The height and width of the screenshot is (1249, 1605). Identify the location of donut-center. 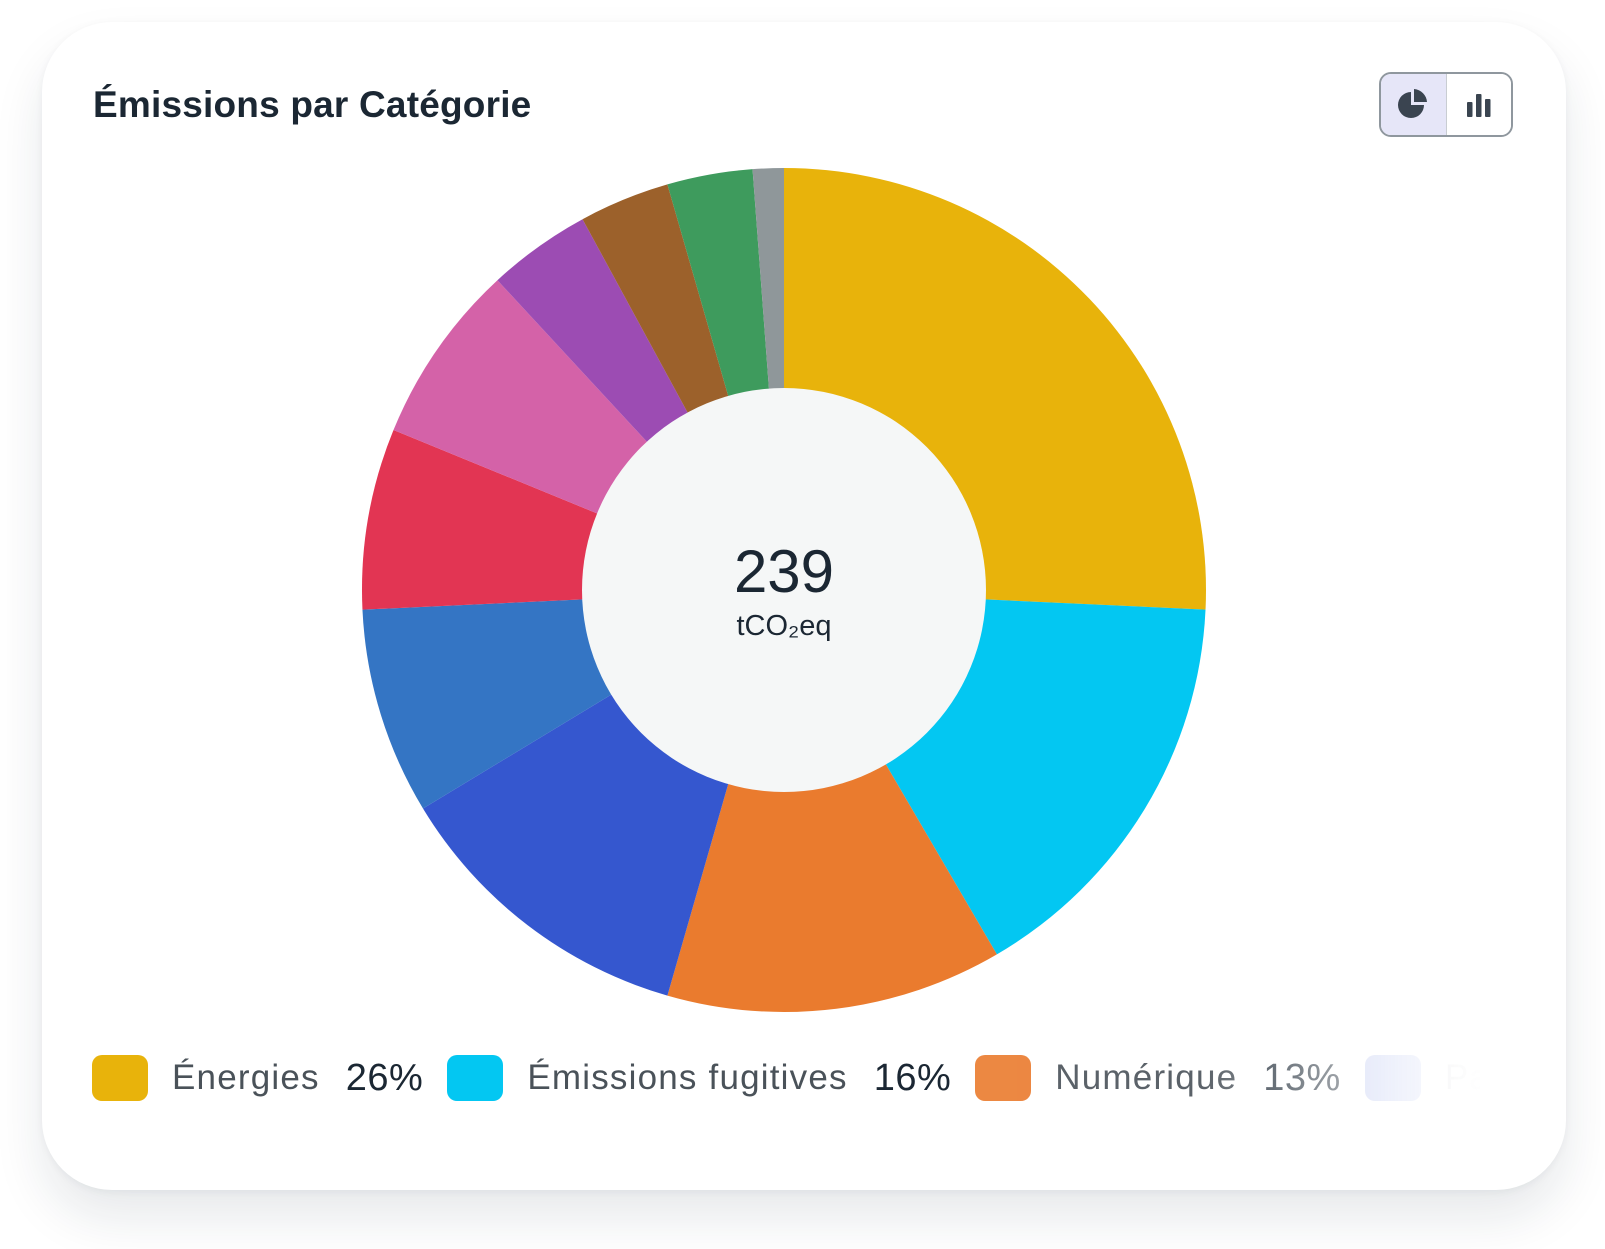
(784, 590).